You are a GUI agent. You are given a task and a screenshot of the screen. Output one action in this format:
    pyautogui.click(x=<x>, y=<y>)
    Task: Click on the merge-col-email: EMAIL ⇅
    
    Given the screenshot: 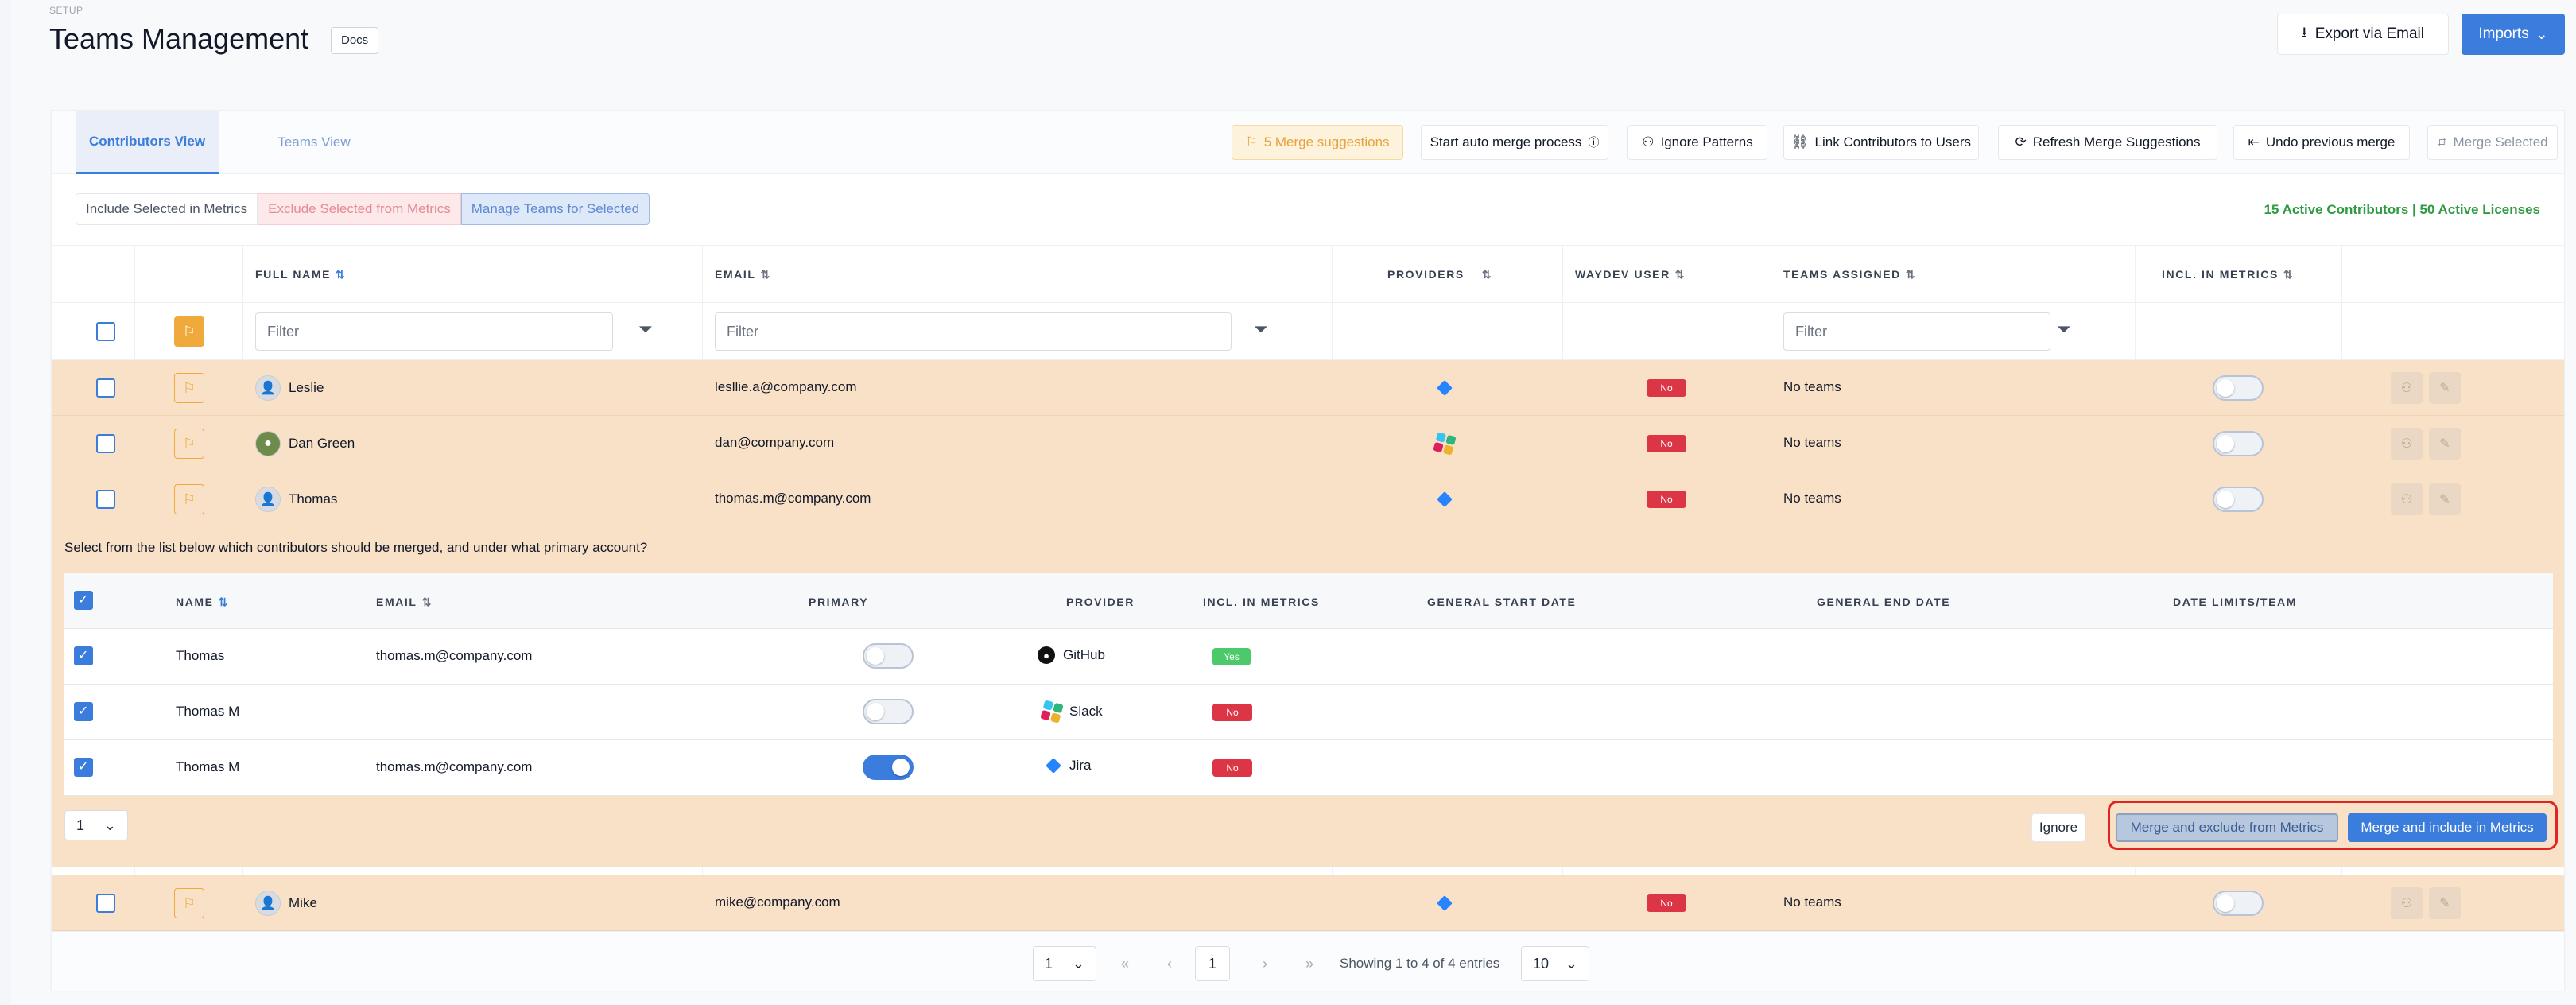 What is the action you would take?
    pyautogui.click(x=404, y=602)
    